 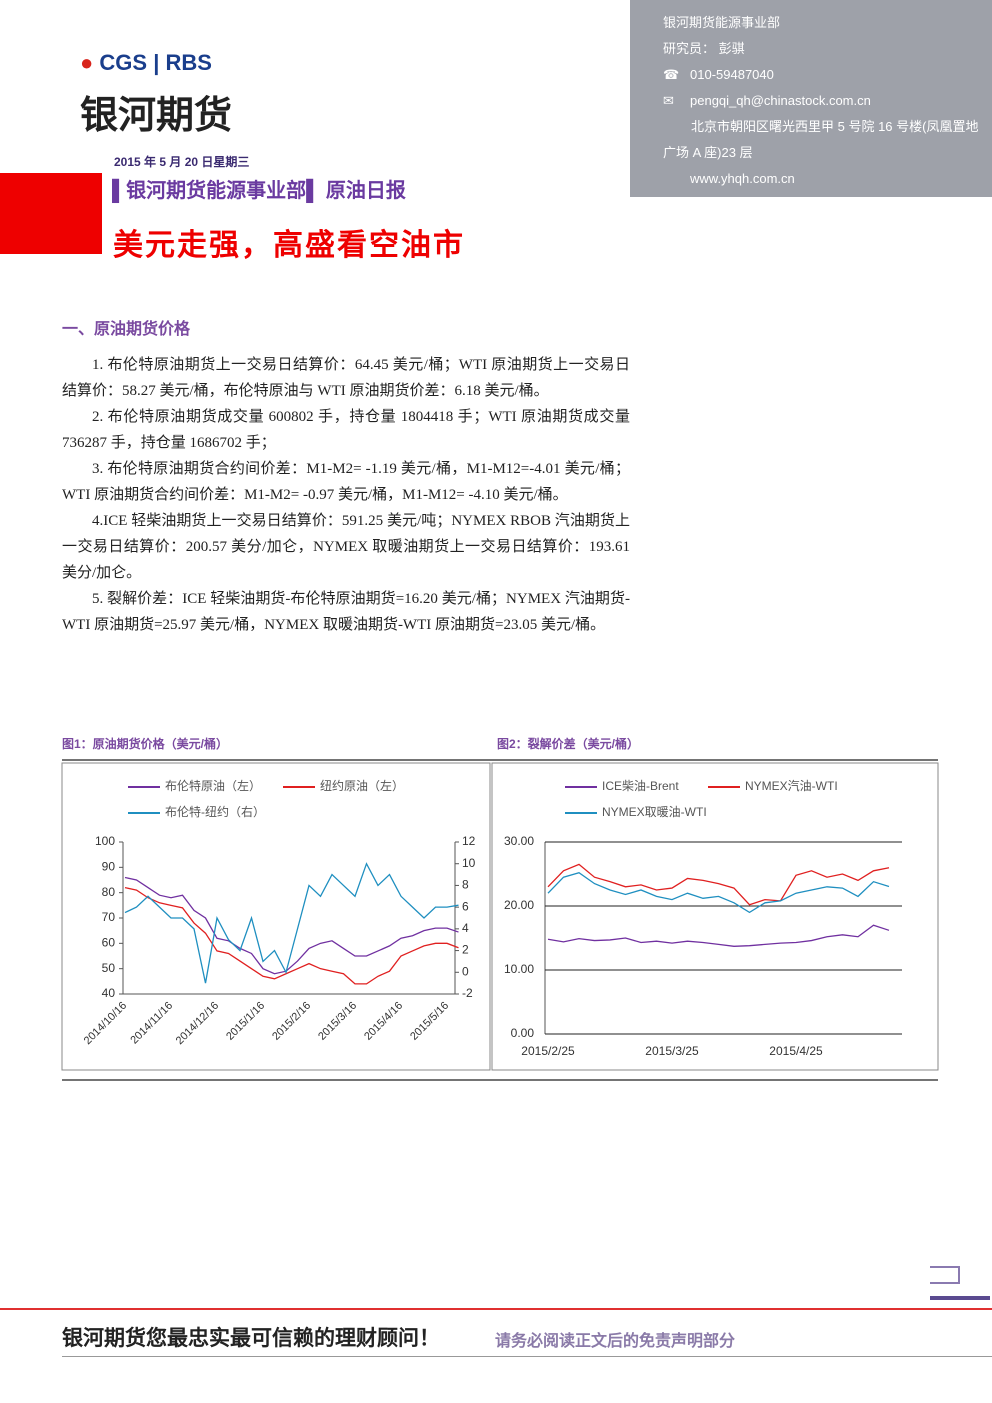 What do you see at coordinates (126, 329) in the screenshot?
I see `section-title: 一、原油期货价格` at bounding box center [126, 329].